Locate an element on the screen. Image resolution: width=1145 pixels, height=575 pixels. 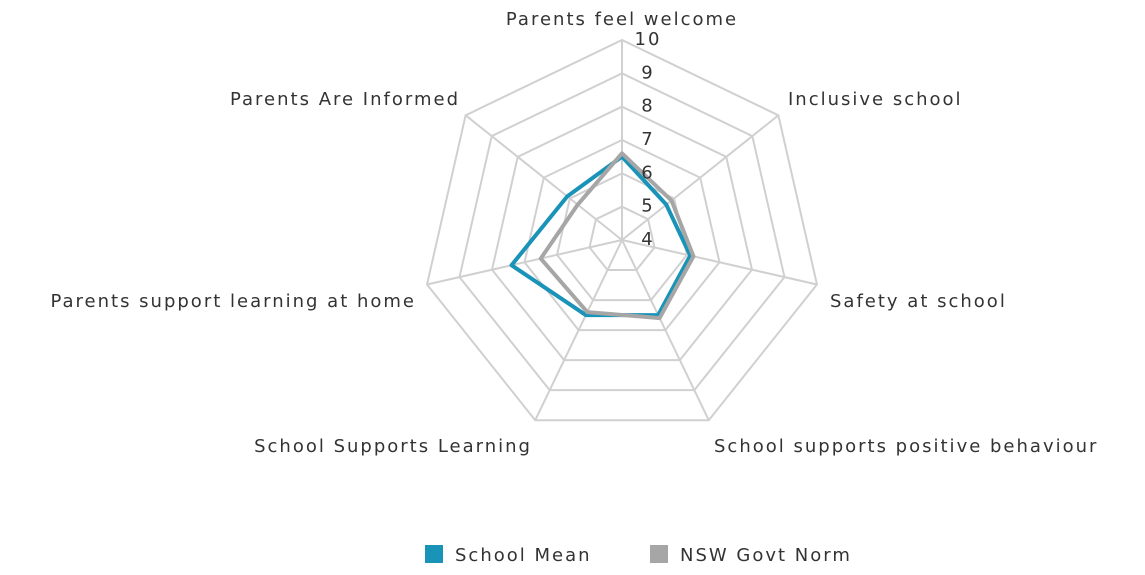
r-tick-label: 7 is located at coordinates (647, 139).